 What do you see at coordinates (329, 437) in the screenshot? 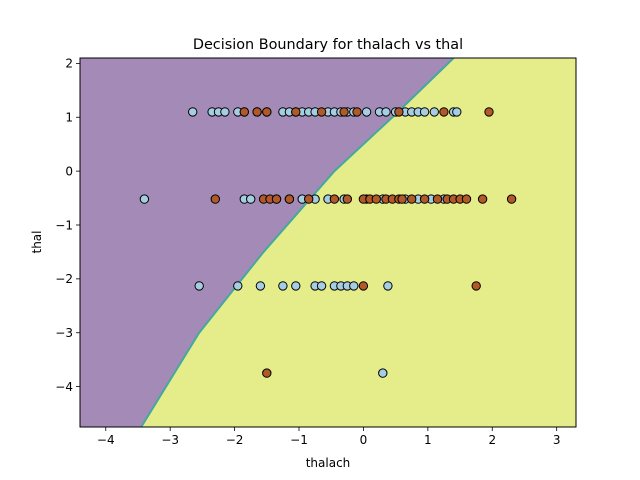
I see `x-axis-ticks: −4 −3 −2 −1 0 1 2 3` at bounding box center [329, 437].